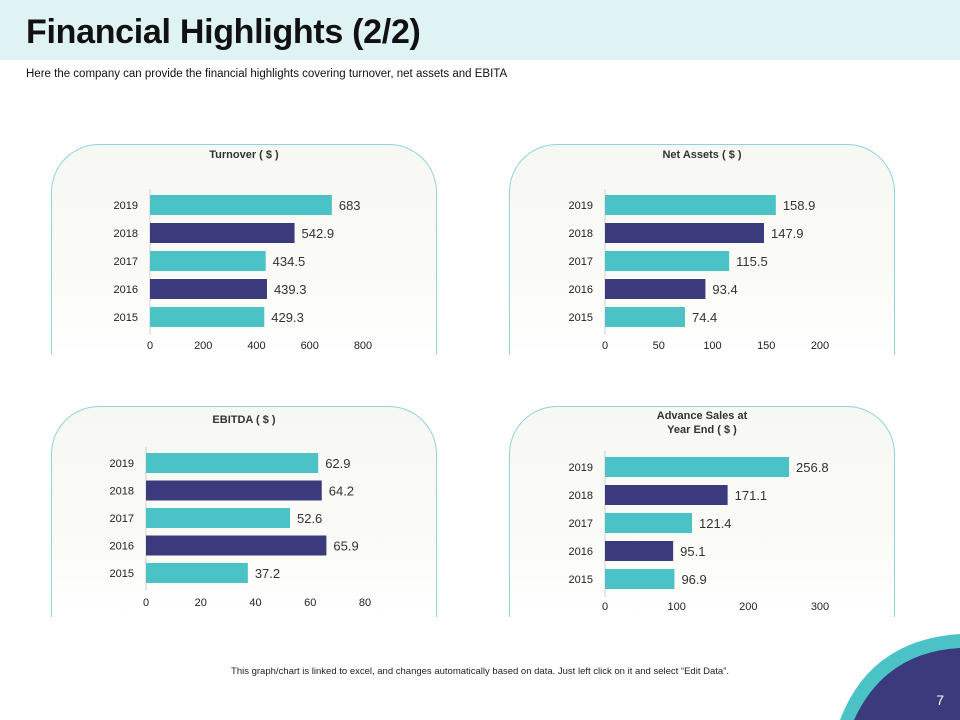 The height and width of the screenshot is (720, 960). I want to click on chart-title: Advance Sales at Year End ( $ ), so click(702, 423).